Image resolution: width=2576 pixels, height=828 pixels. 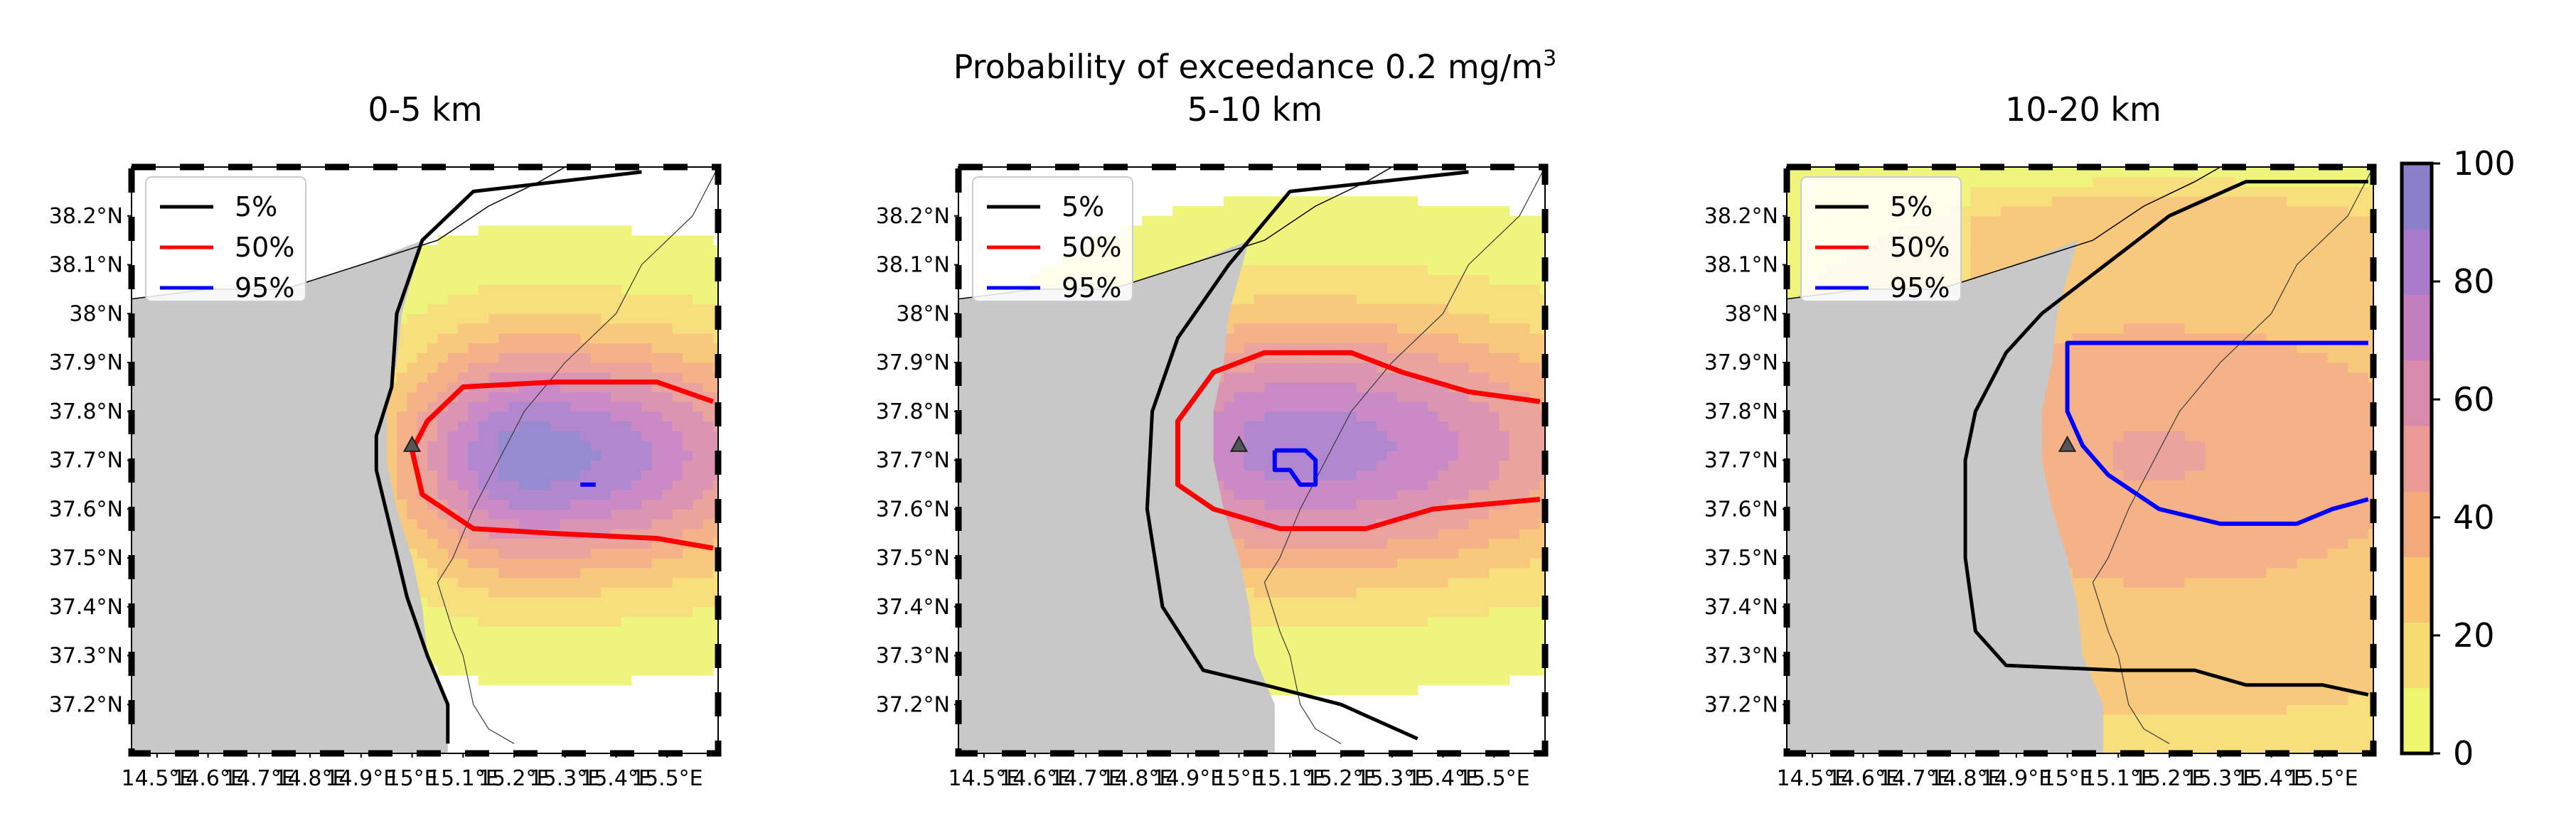 What do you see at coordinates (2463, 753) in the screenshot?
I see `colorbar-tick-label: 0` at bounding box center [2463, 753].